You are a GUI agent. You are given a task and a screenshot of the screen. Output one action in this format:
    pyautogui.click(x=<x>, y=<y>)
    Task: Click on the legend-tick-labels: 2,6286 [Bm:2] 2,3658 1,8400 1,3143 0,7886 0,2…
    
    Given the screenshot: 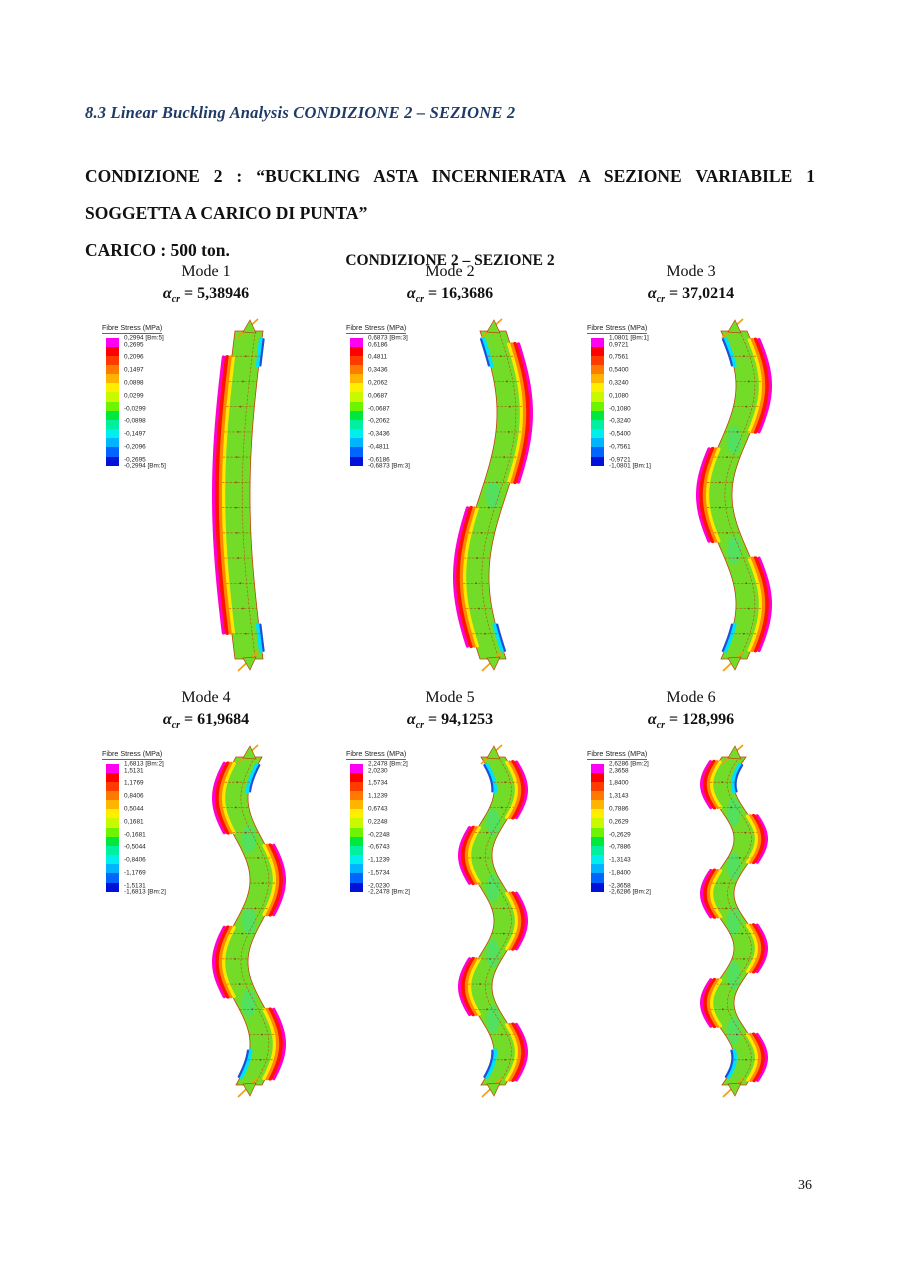 What is the action you would take?
    pyautogui.click(x=638, y=828)
    